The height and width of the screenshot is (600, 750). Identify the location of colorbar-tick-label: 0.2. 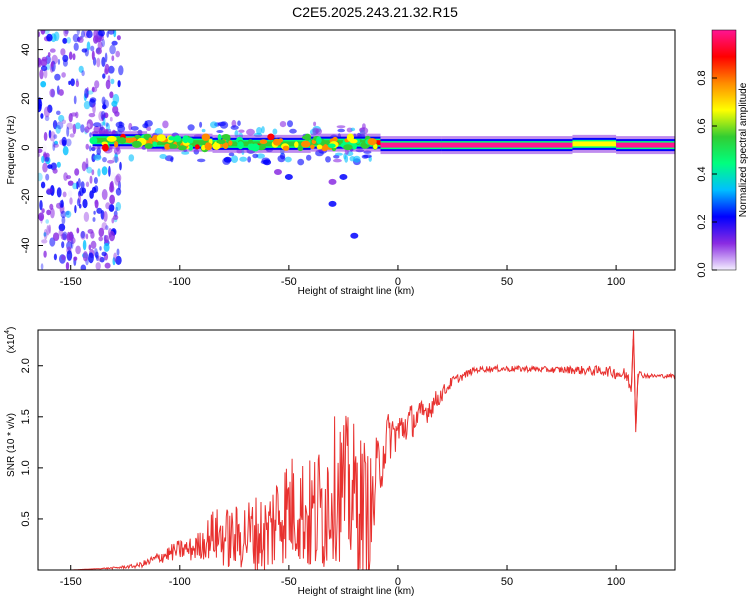
(702, 221).